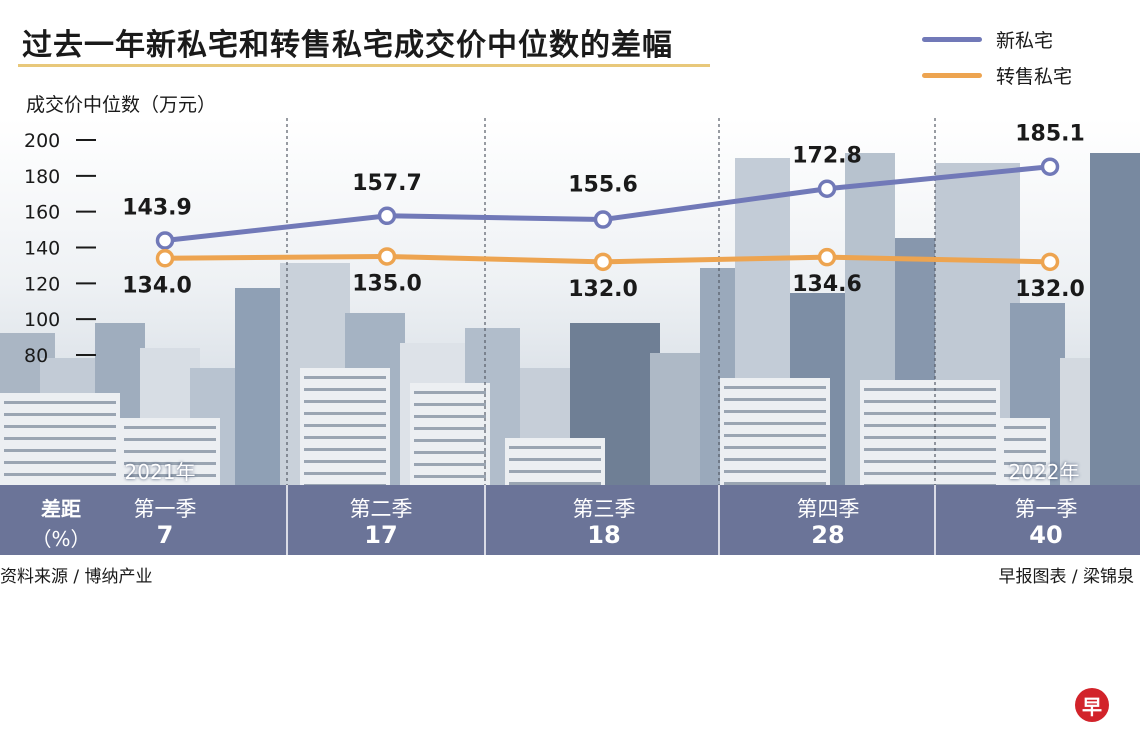  I want to click on zaobao-logo: 早, so click(1092, 705).